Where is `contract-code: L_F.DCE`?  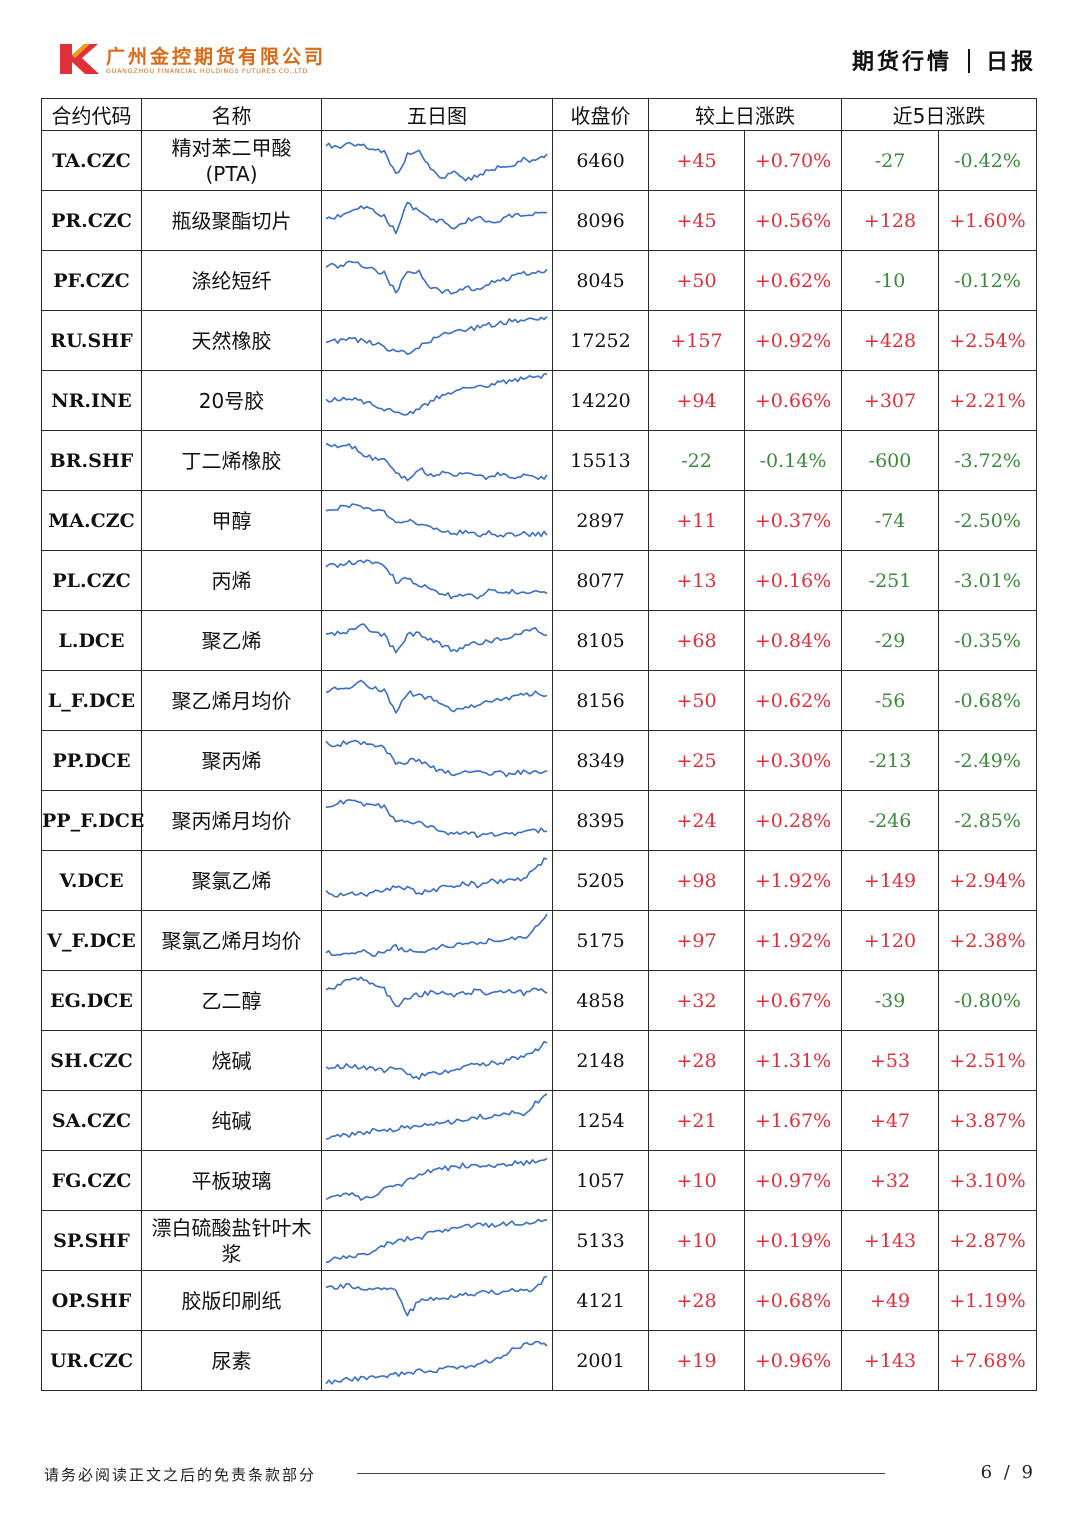 contract-code: L_F.DCE is located at coordinates (91, 700).